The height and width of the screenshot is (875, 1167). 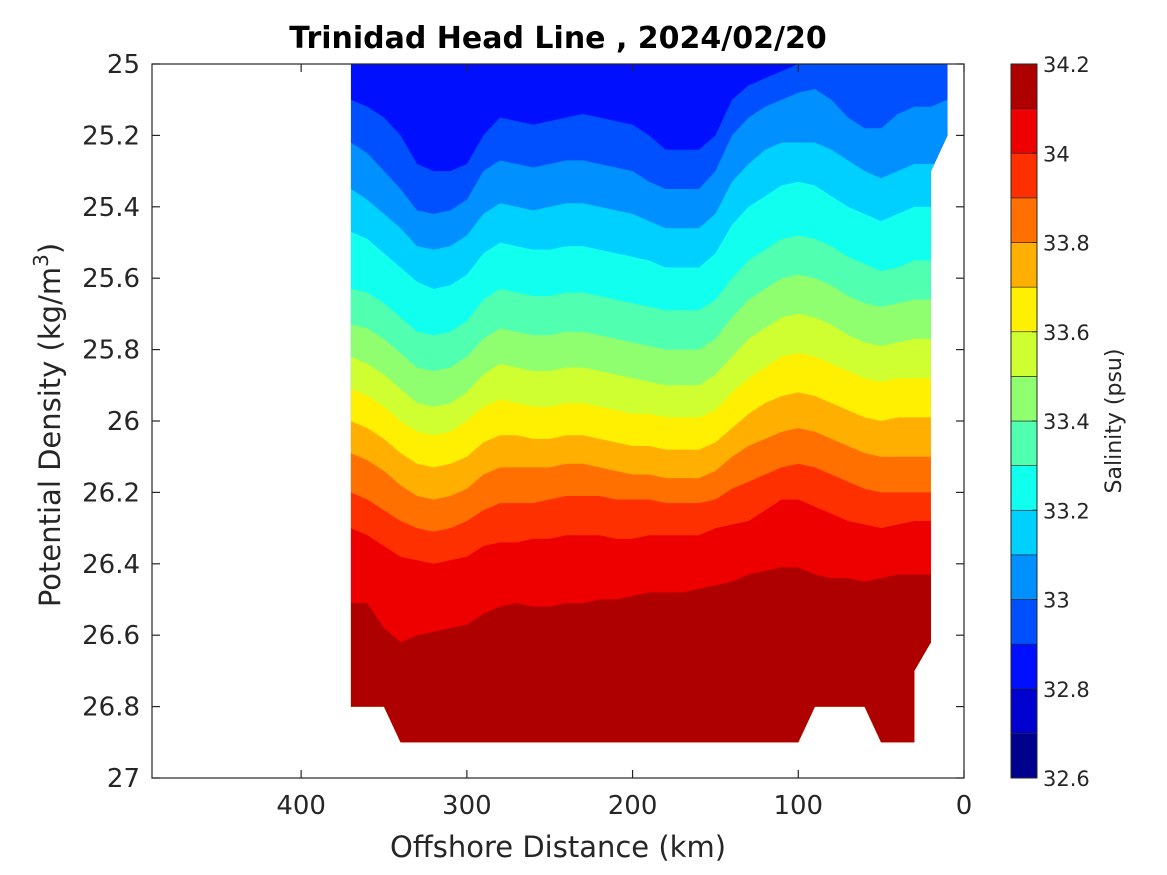 I want to click on colorbar-tick-label: 34.2, so click(x=1066, y=65).